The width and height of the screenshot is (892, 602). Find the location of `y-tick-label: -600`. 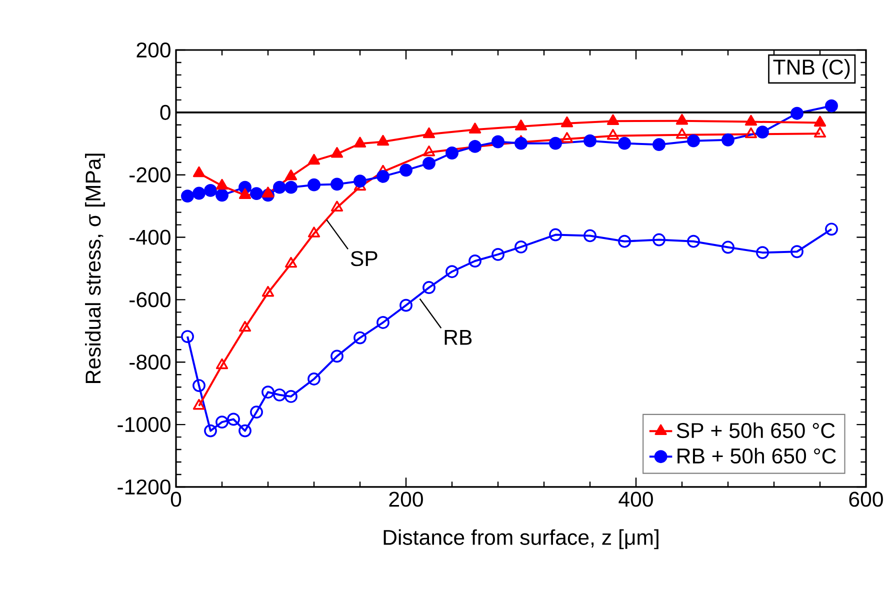

y-tick-label: -600 is located at coordinates (150, 300).